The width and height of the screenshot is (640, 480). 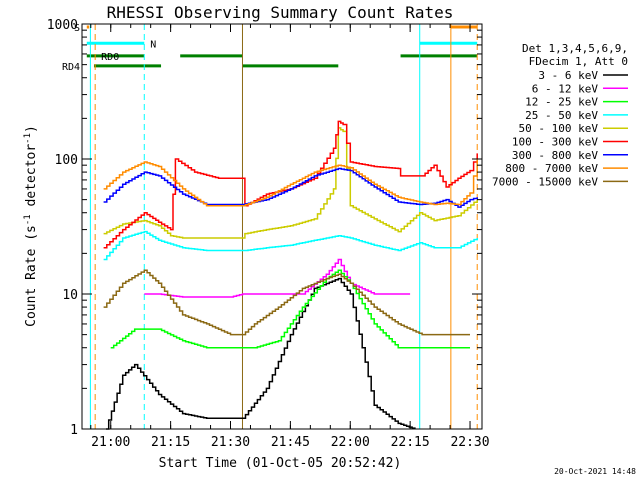 What do you see at coordinates (551, 168) in the screenshot?
I see `legend-entry-label: 800 - 7000 keV` at bounding box center [551, 168].